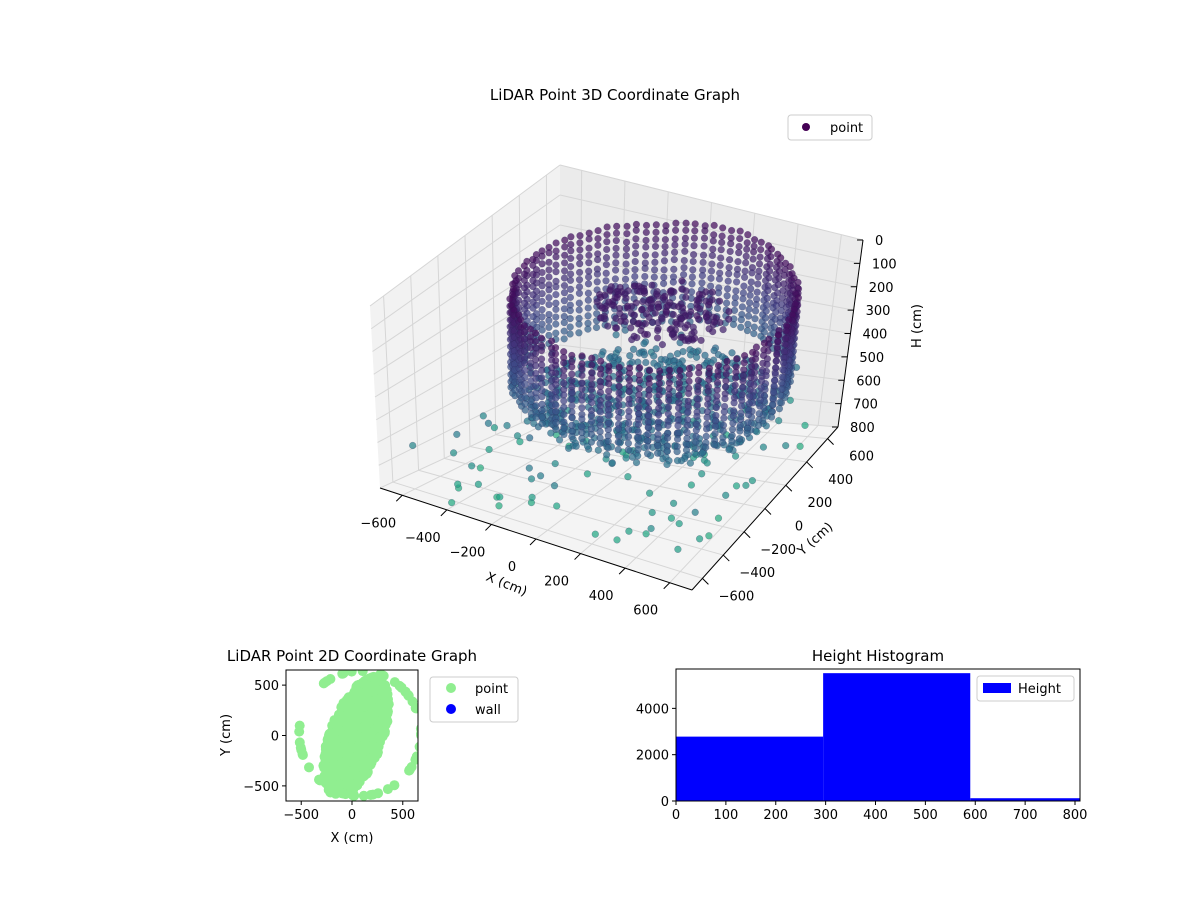  I want to click on chart-2d-points, so click(356, 735).